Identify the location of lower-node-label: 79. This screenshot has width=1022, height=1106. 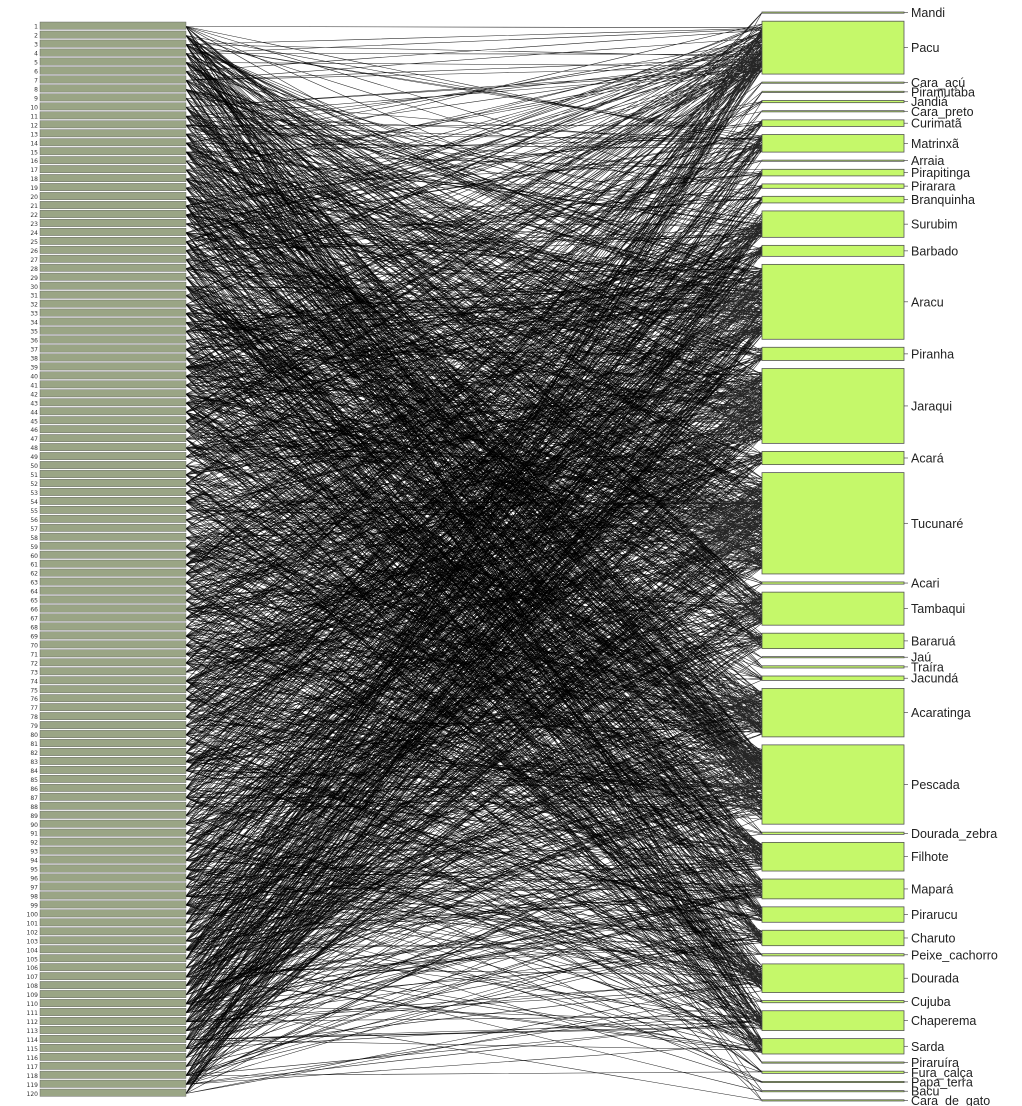
(34, 726).